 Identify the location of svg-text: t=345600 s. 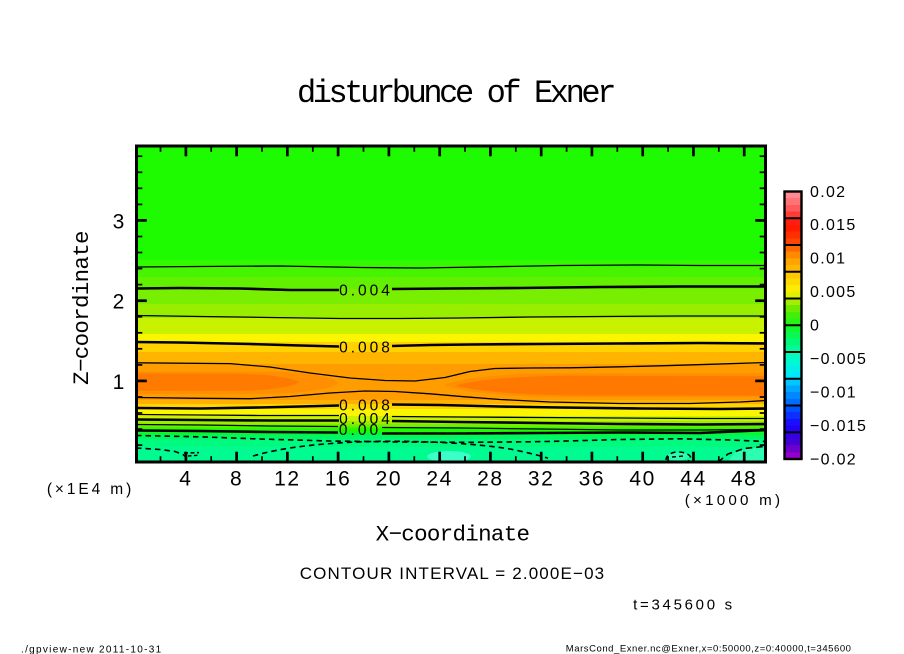
(684, 605).